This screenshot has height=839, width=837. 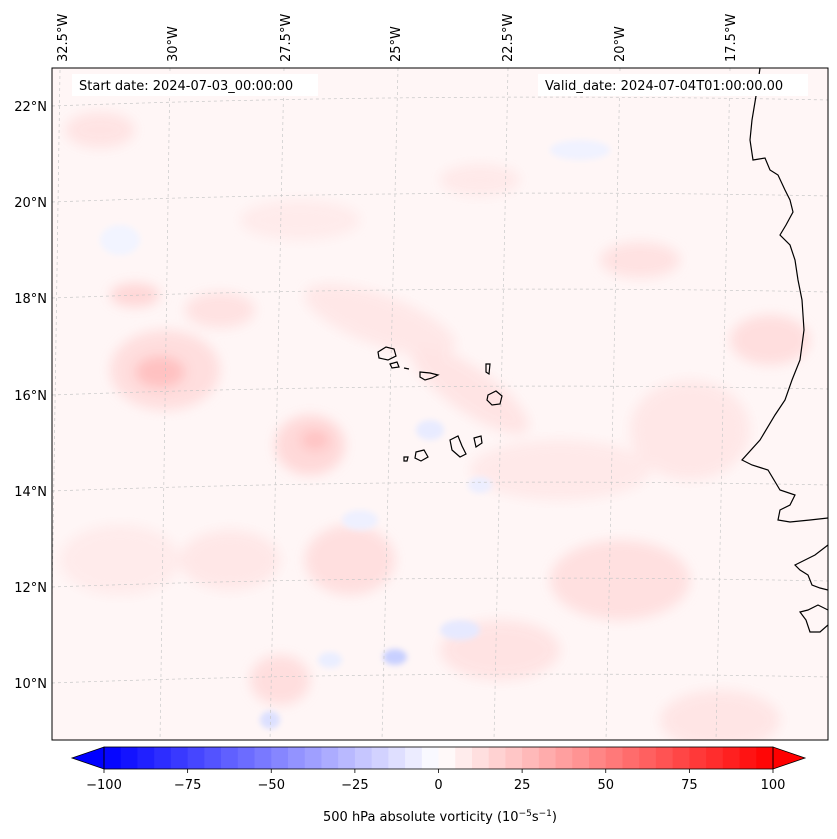 What do you see at coordinates (30, 299) in the screenshot?
I see `lat-label: 18°N` at bounding box center [30, 299].